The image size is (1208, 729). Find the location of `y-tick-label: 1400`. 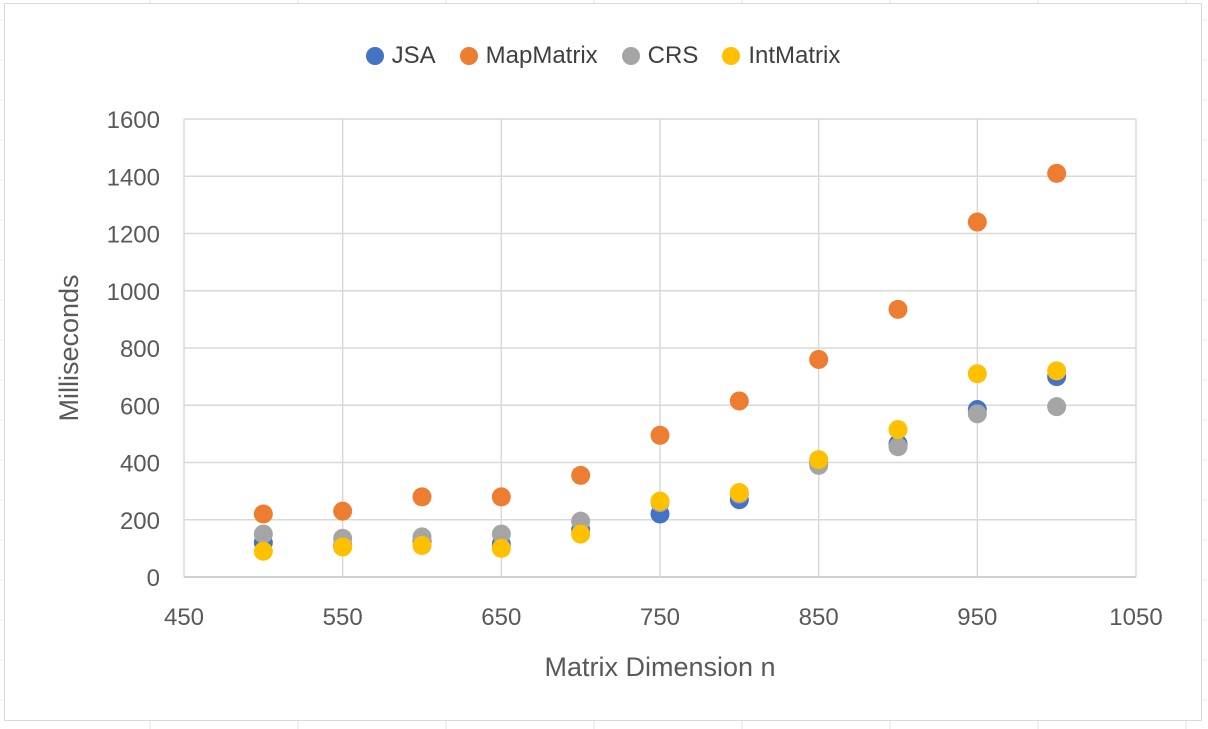

y-tick-label: 1400 is located at coordinates (133, 177).